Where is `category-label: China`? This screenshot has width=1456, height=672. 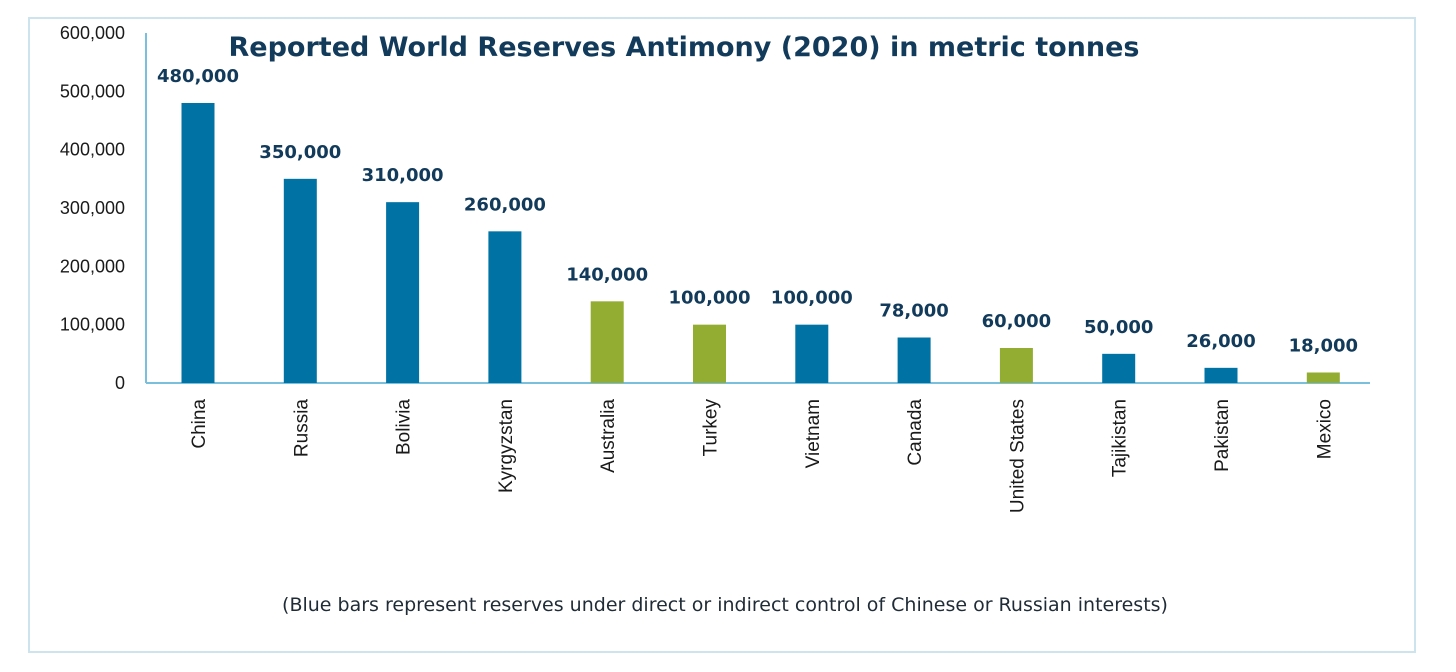
category-label: China is located at coordinates (199, 424).